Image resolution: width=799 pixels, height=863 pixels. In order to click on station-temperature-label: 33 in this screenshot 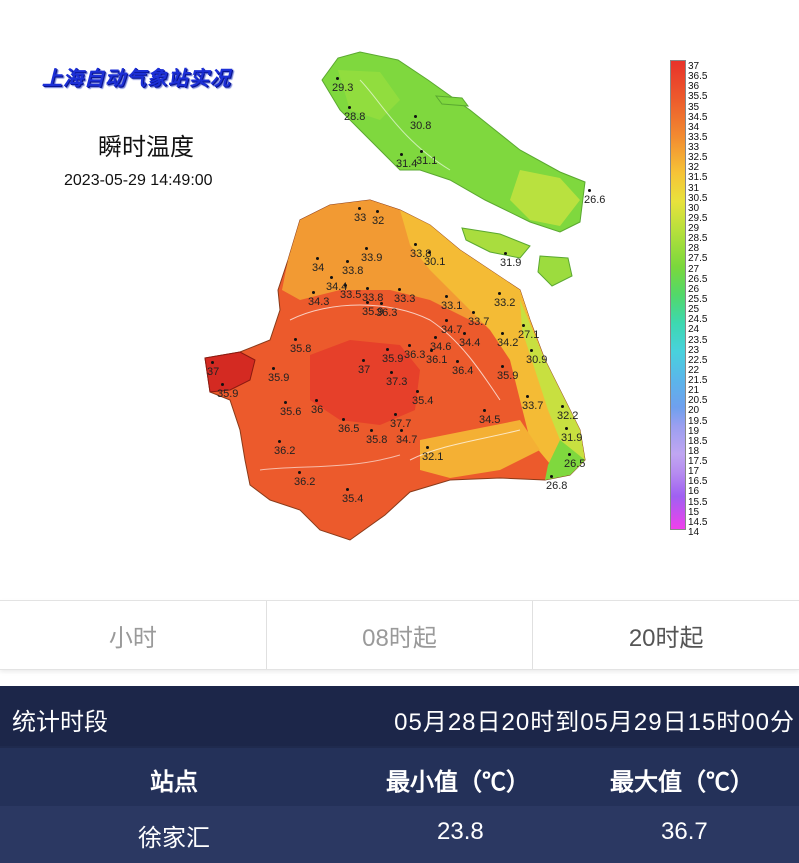, I will do `click(360, 218)`.